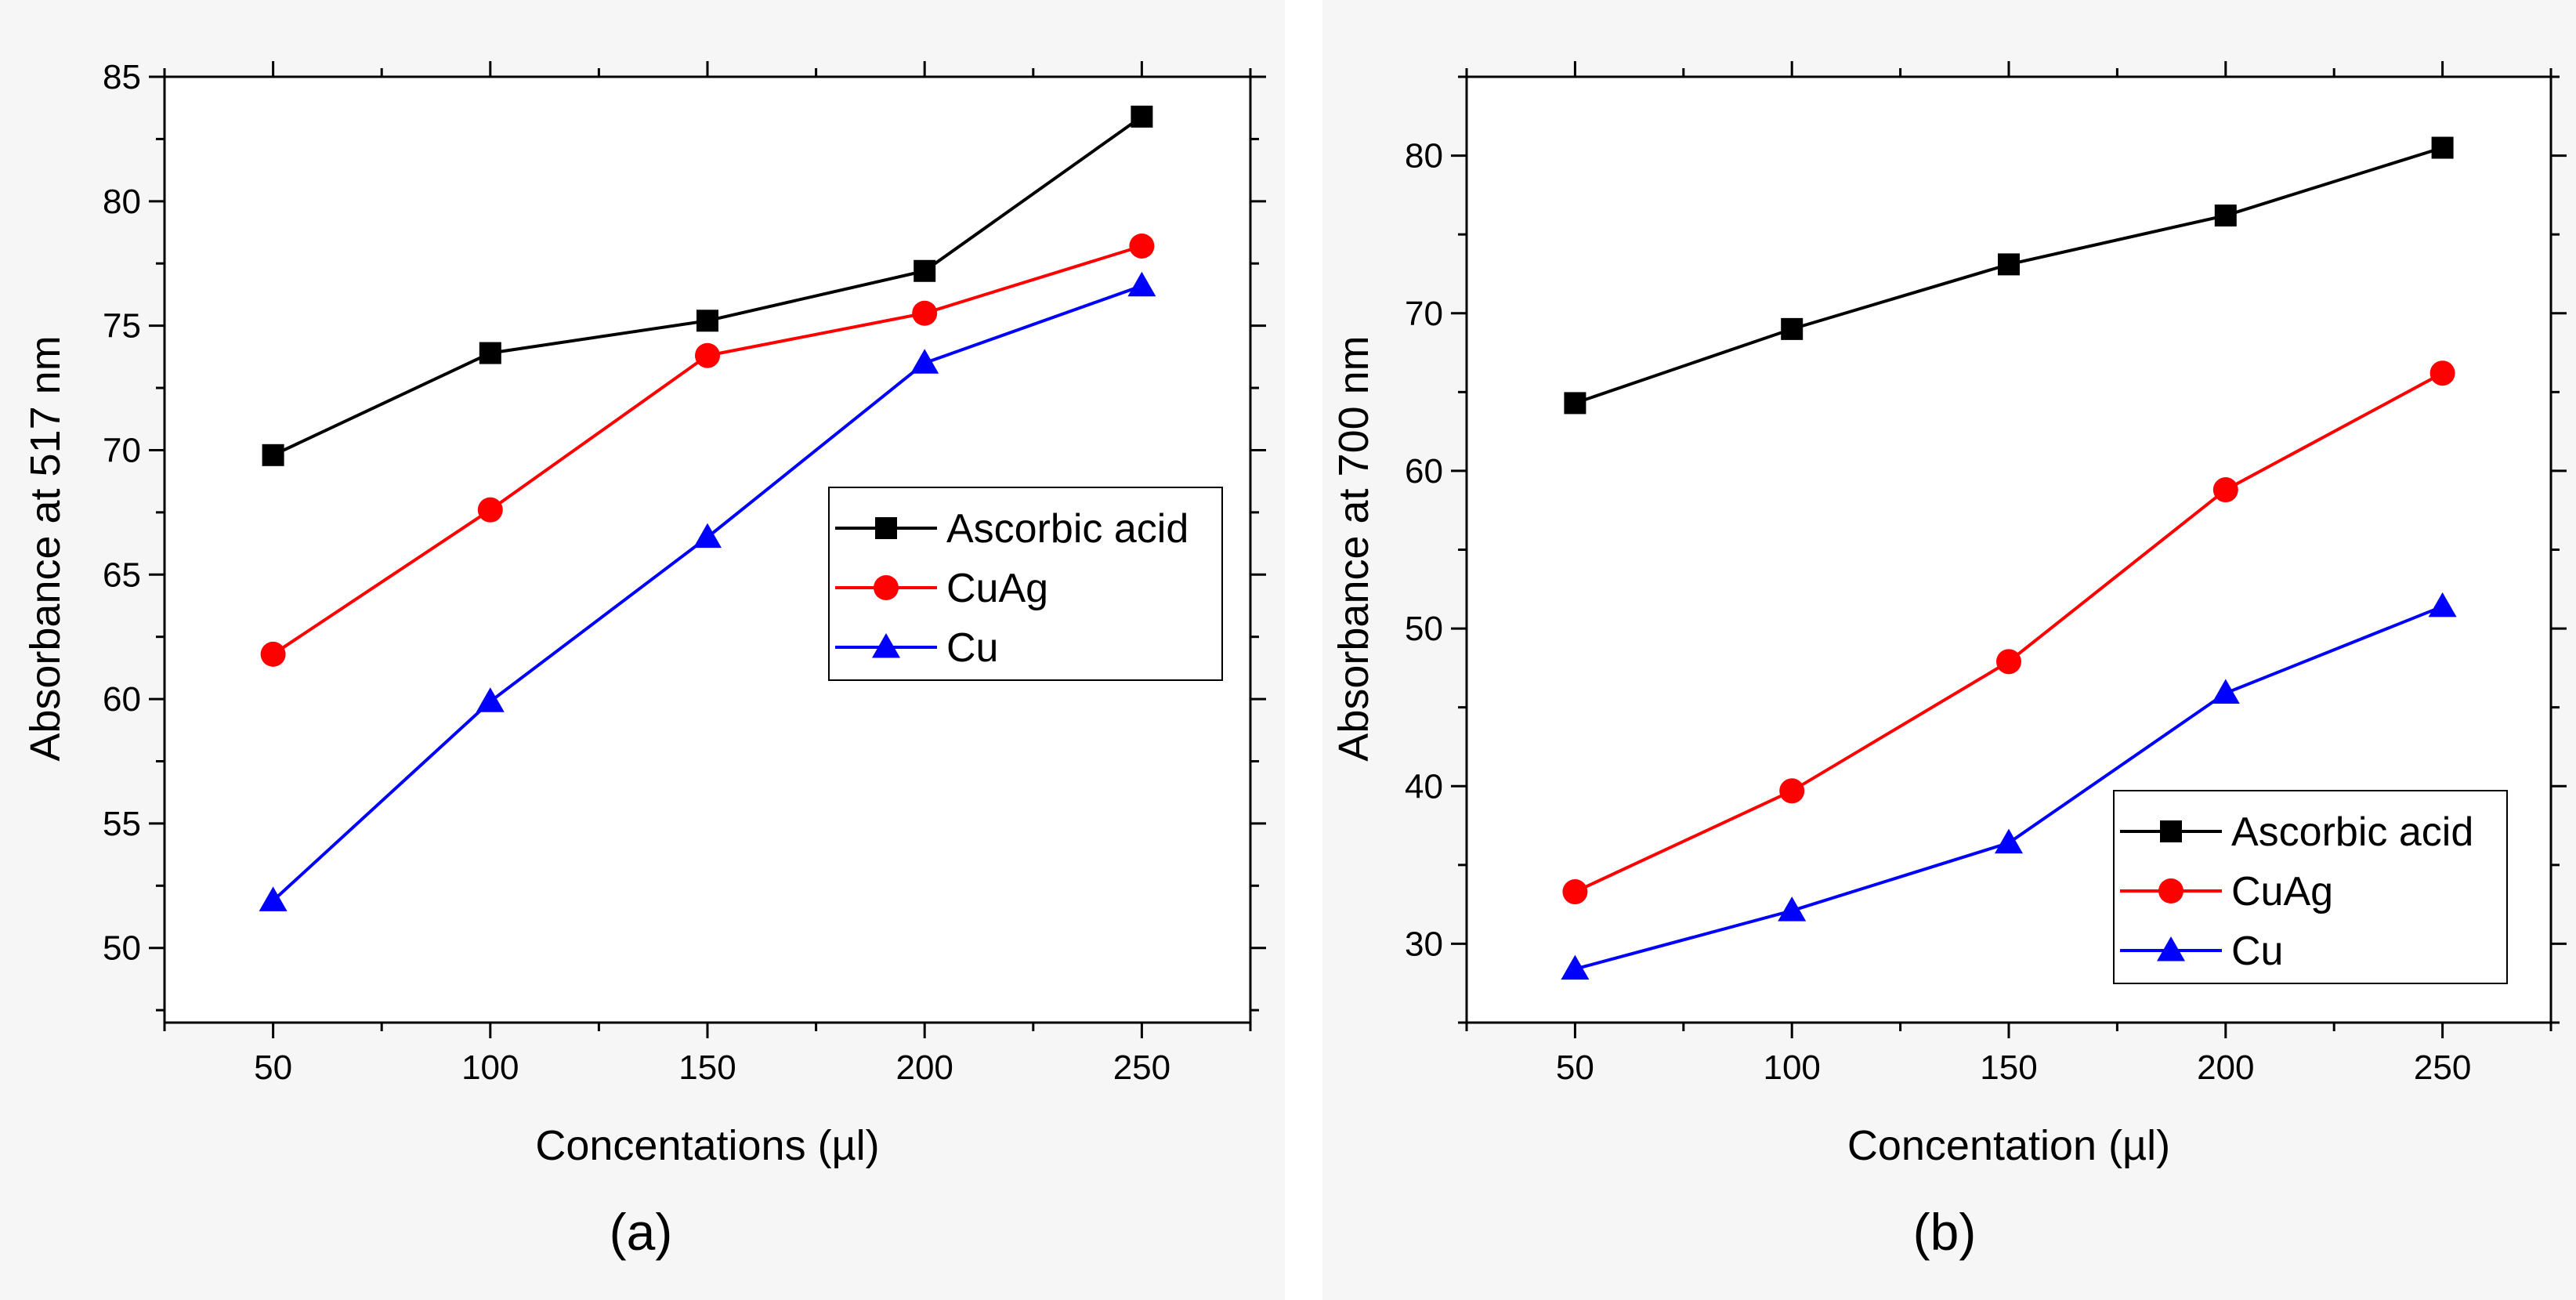  I want to click on chart-a-y-tick-label: 85, so click(122, 77).